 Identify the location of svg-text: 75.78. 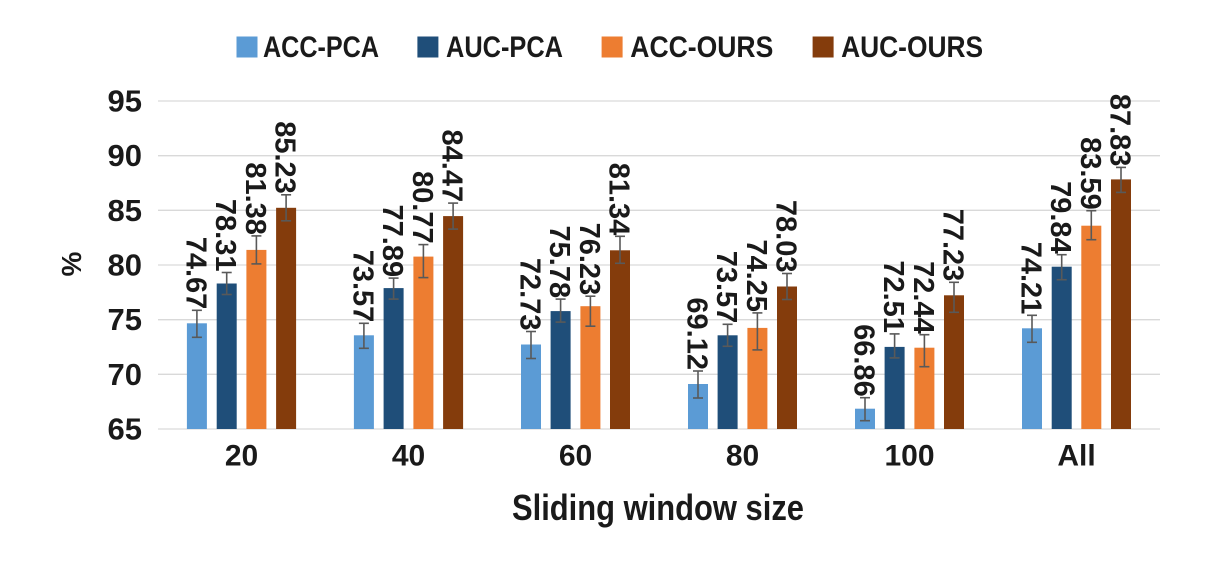
(559, 262).